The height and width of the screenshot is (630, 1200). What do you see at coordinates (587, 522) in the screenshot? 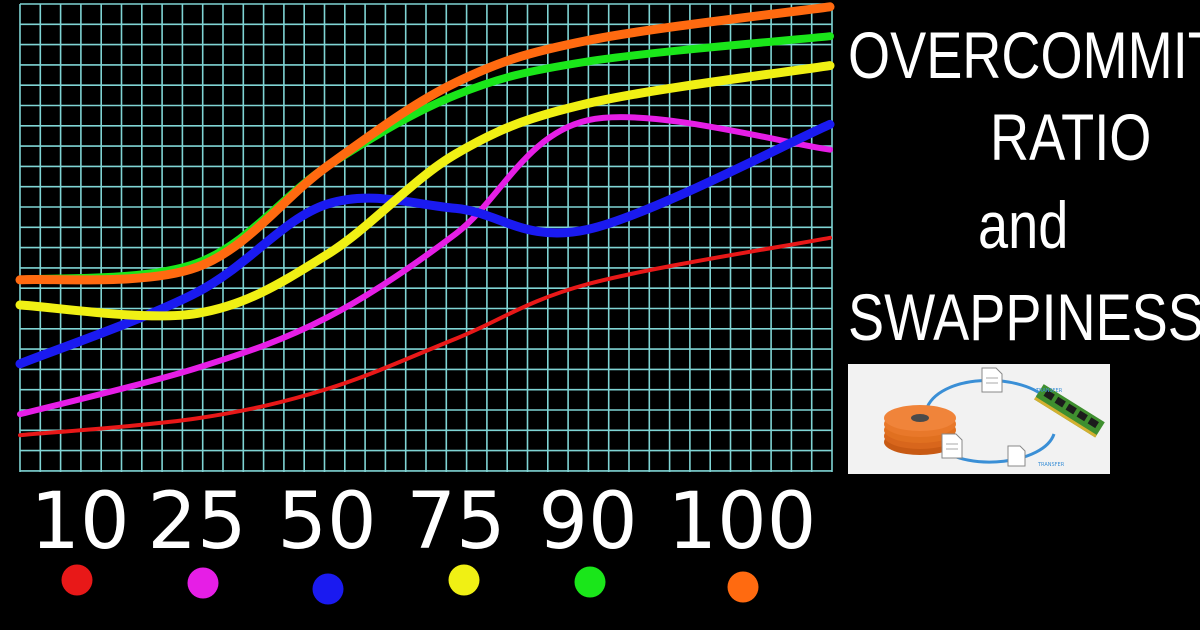
I see `x-tick-label: 90` at bounding box center [587, 522].